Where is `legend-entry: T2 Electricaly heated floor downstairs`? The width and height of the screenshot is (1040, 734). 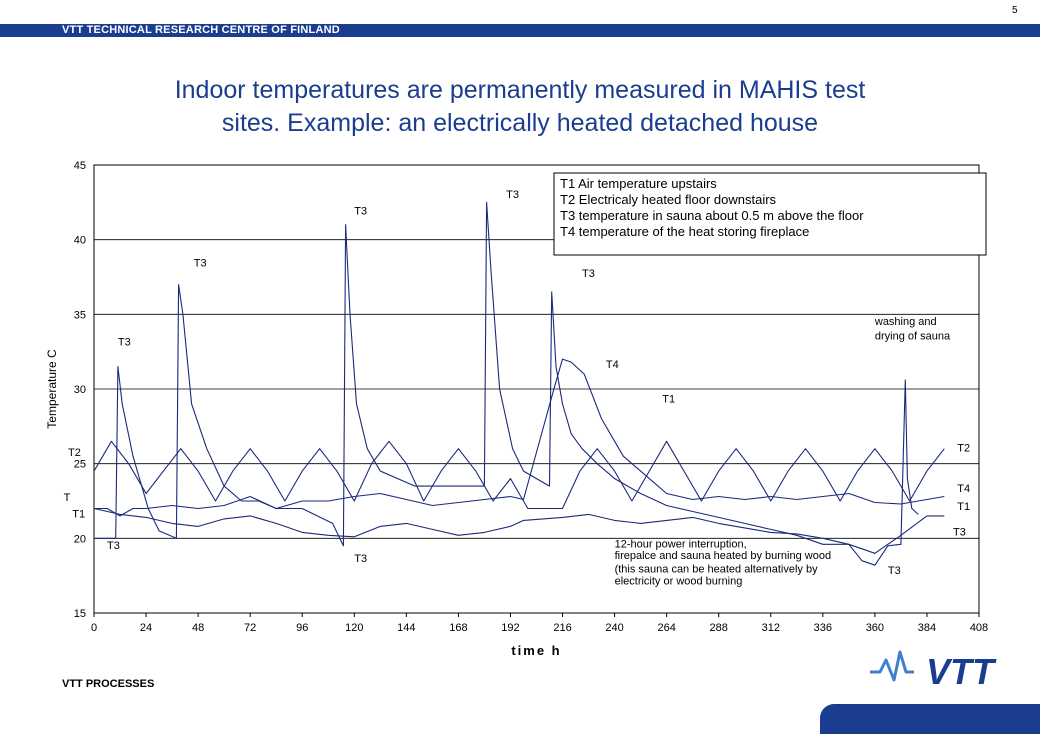
legend-entry: T2 Electricaly heated floor downstairs is located at coordinates (668, 199).